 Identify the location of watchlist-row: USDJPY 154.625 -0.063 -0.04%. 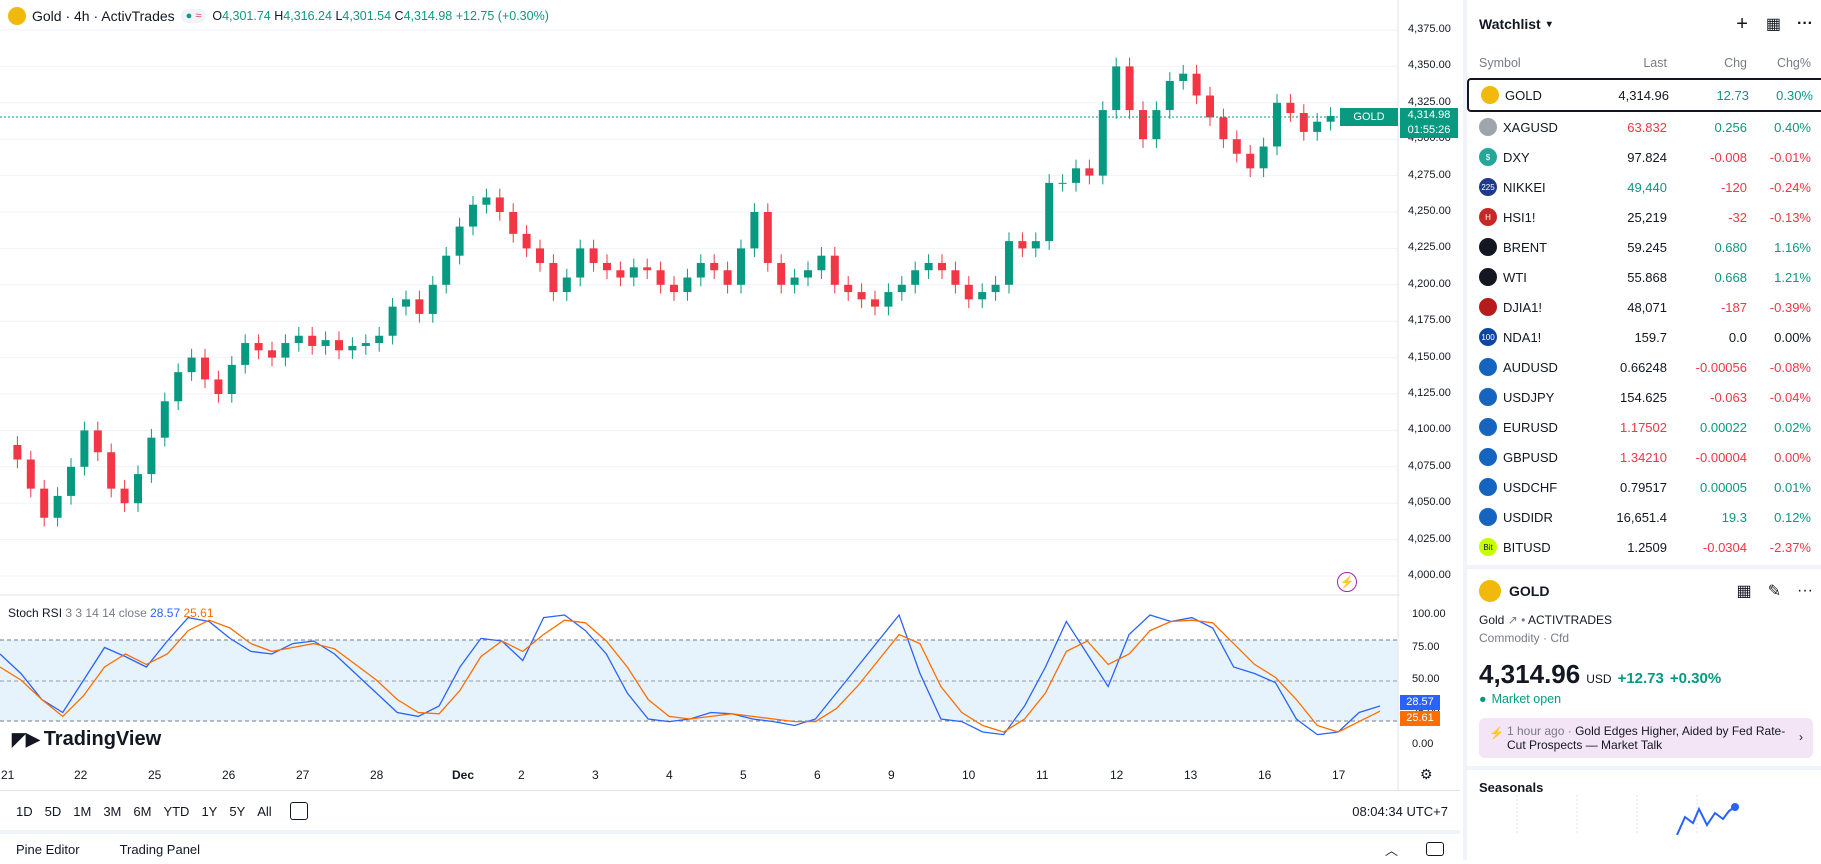
(1644, 397).